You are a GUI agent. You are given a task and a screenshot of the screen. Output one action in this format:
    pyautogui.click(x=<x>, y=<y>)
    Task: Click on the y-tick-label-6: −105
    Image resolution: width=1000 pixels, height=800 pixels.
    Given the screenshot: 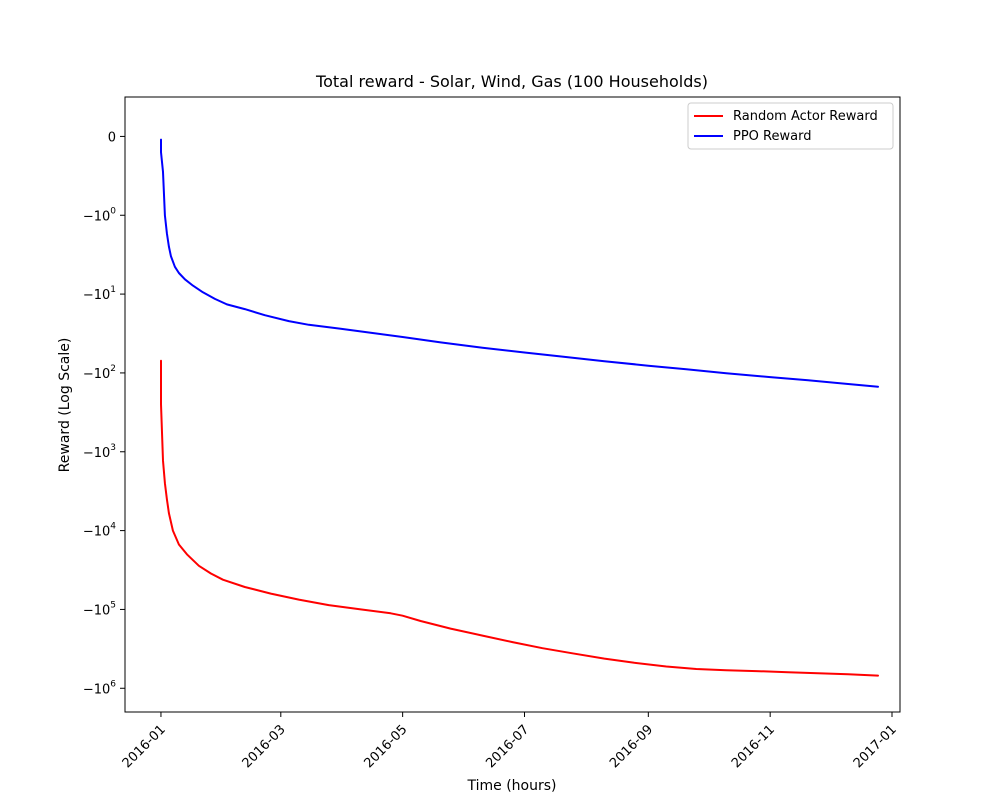 What is the action you would take?
    pyautogui.click(x=99, y=609)
    